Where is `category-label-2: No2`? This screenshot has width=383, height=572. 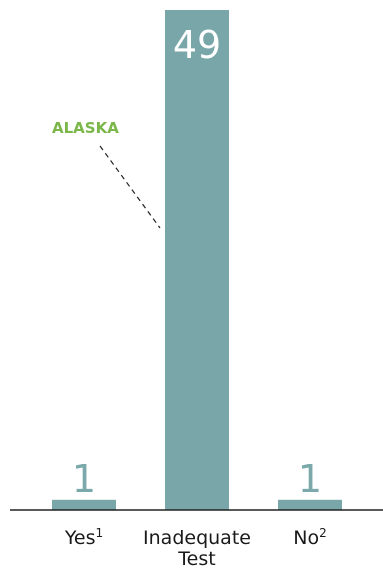 category-label-2: No2 is located at coordinates (309, 537).